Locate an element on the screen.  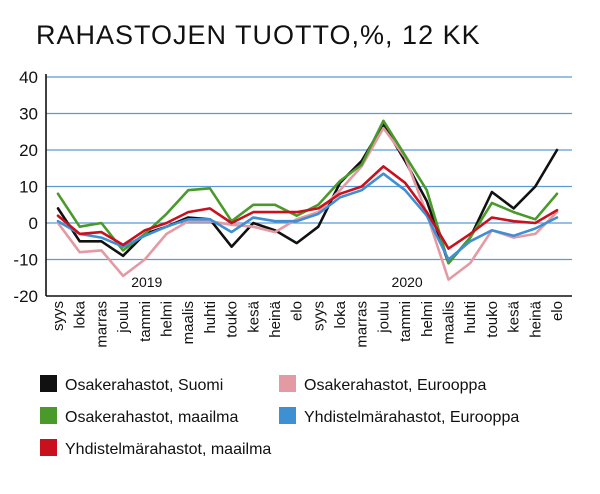
y-axis-tick-labels: -20 -10 0 10 20 30 40 is located at coordinates (25, 187).